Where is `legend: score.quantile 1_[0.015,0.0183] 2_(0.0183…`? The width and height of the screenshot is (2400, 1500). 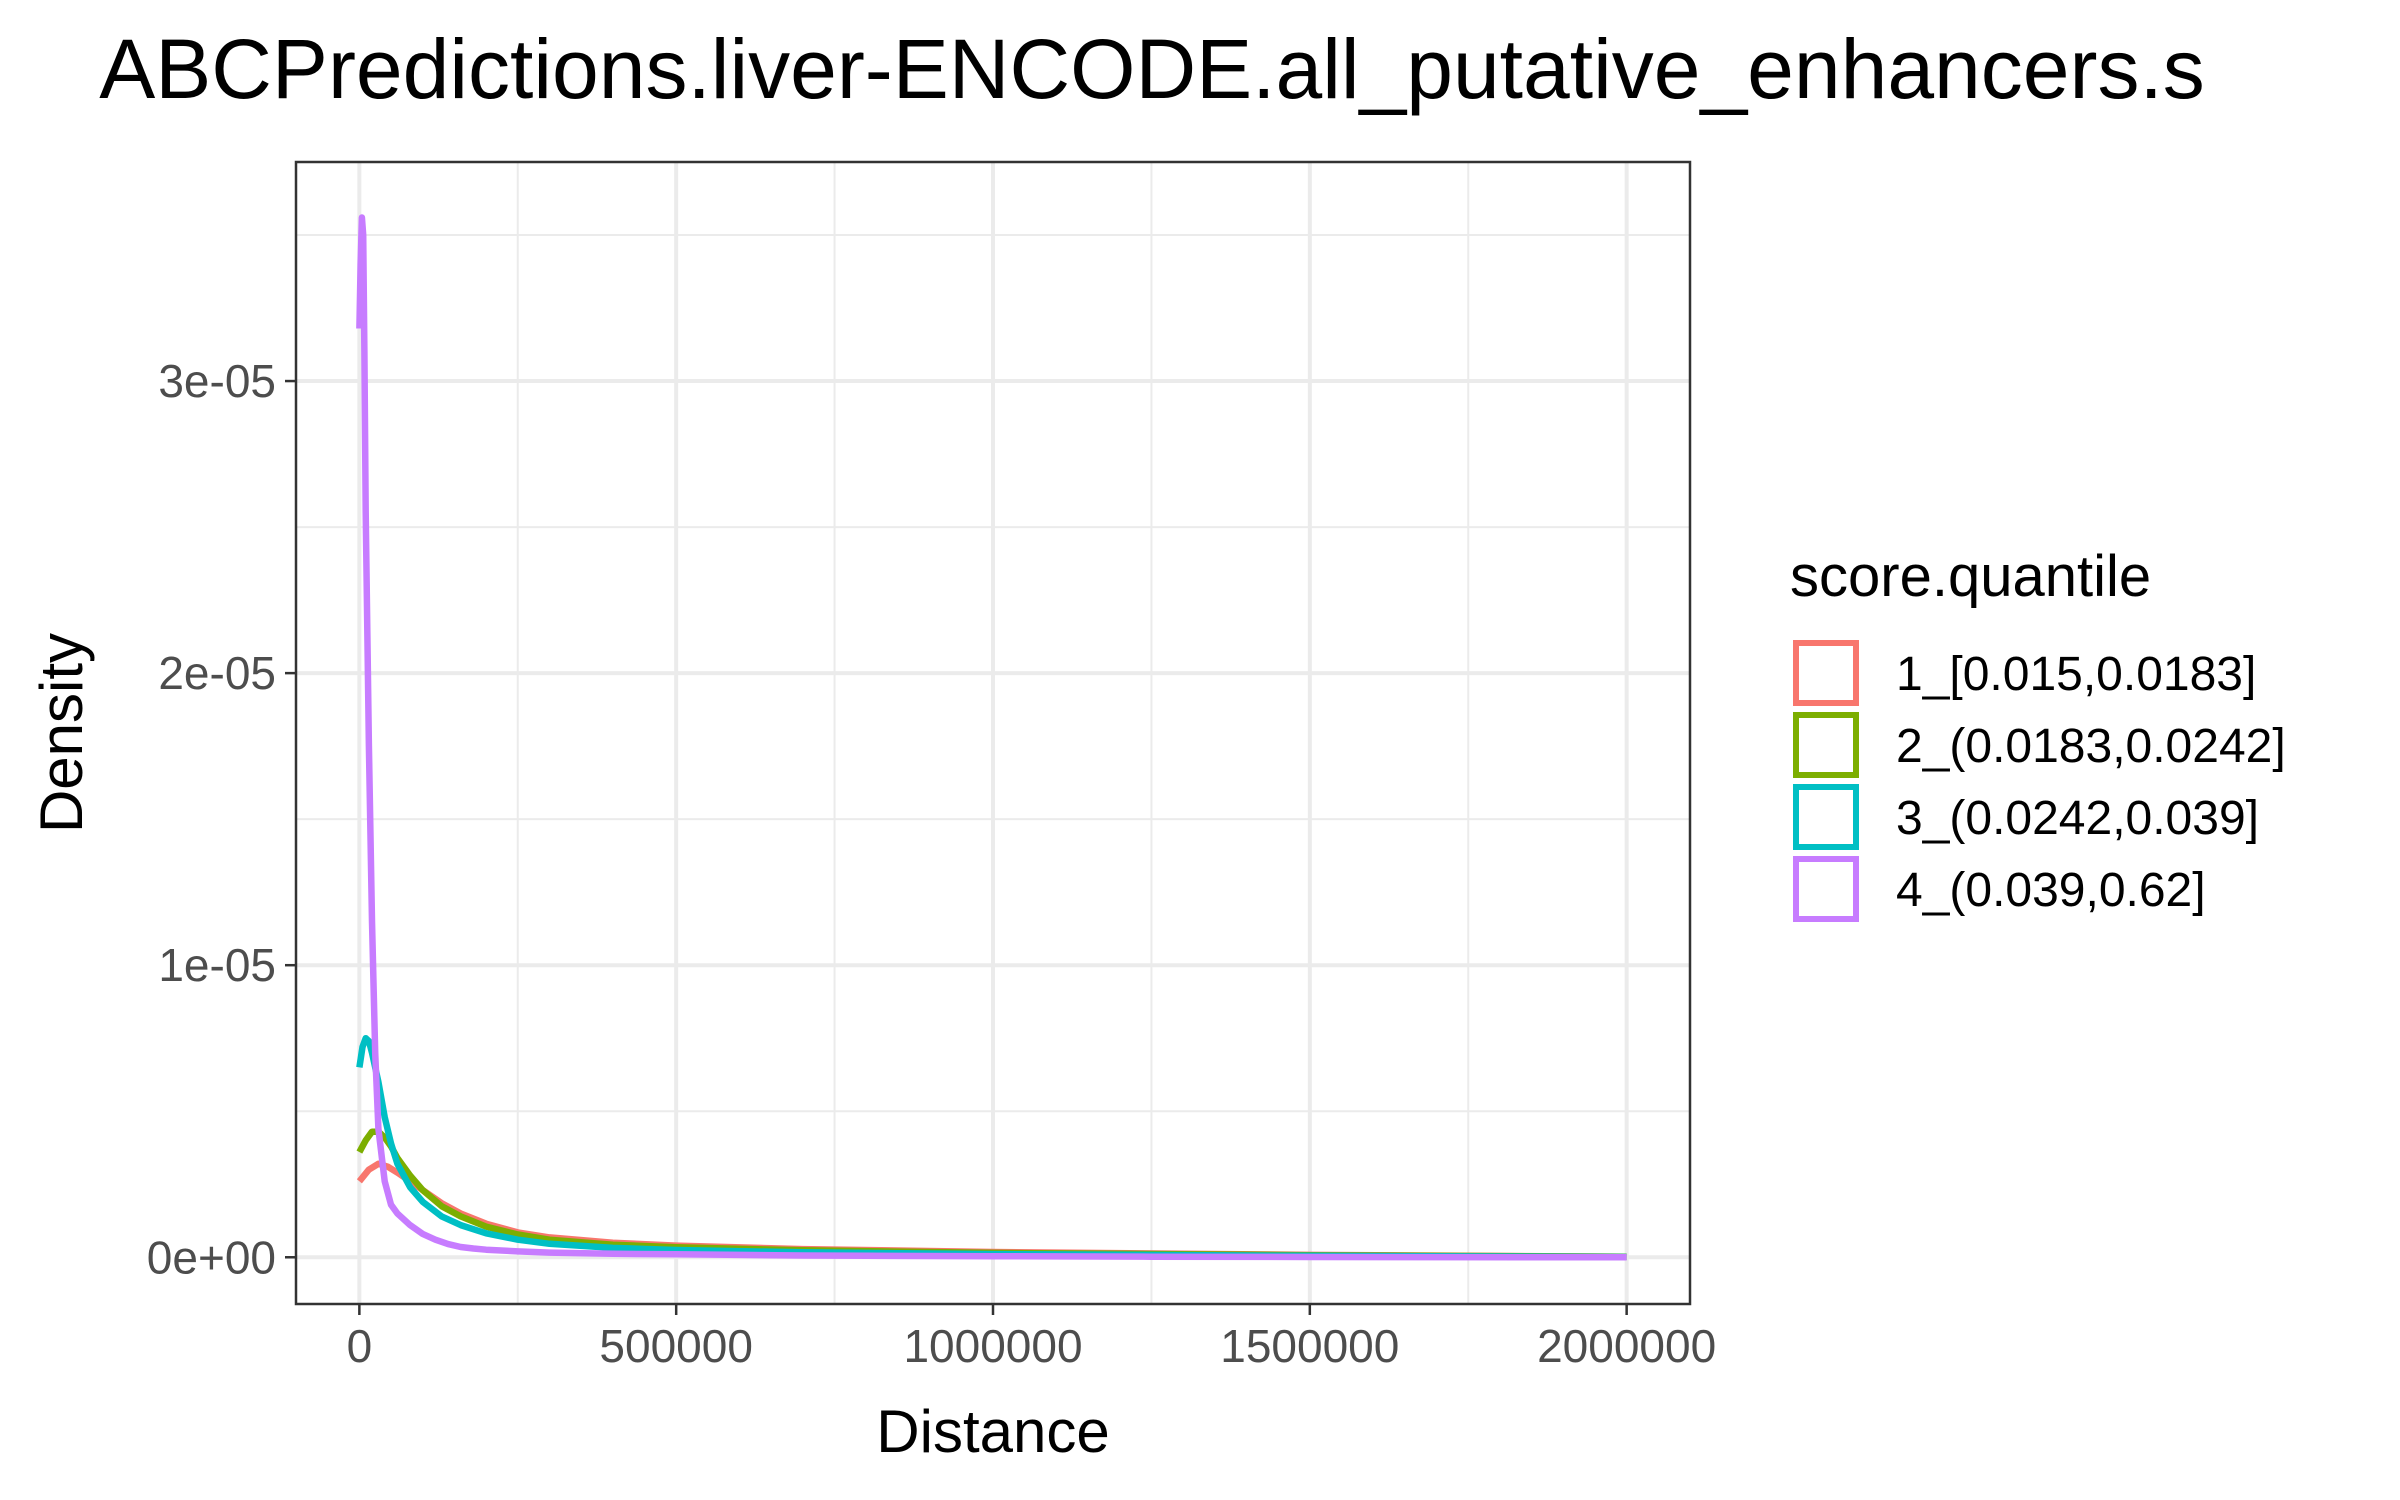 legend: score.quantile 1_[0.015,0.0183] 2_(0.0183… is located at coordinates (2038, 733).